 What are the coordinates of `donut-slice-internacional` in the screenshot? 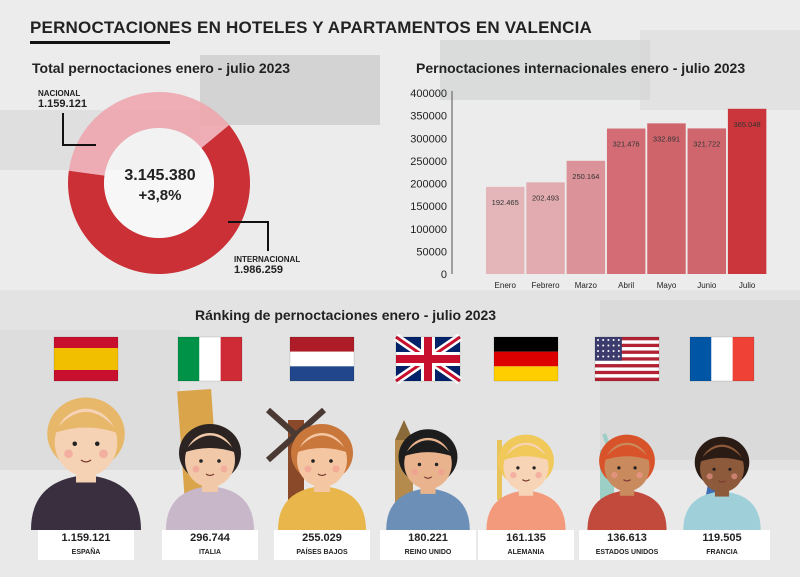 It's located at (158, 199).